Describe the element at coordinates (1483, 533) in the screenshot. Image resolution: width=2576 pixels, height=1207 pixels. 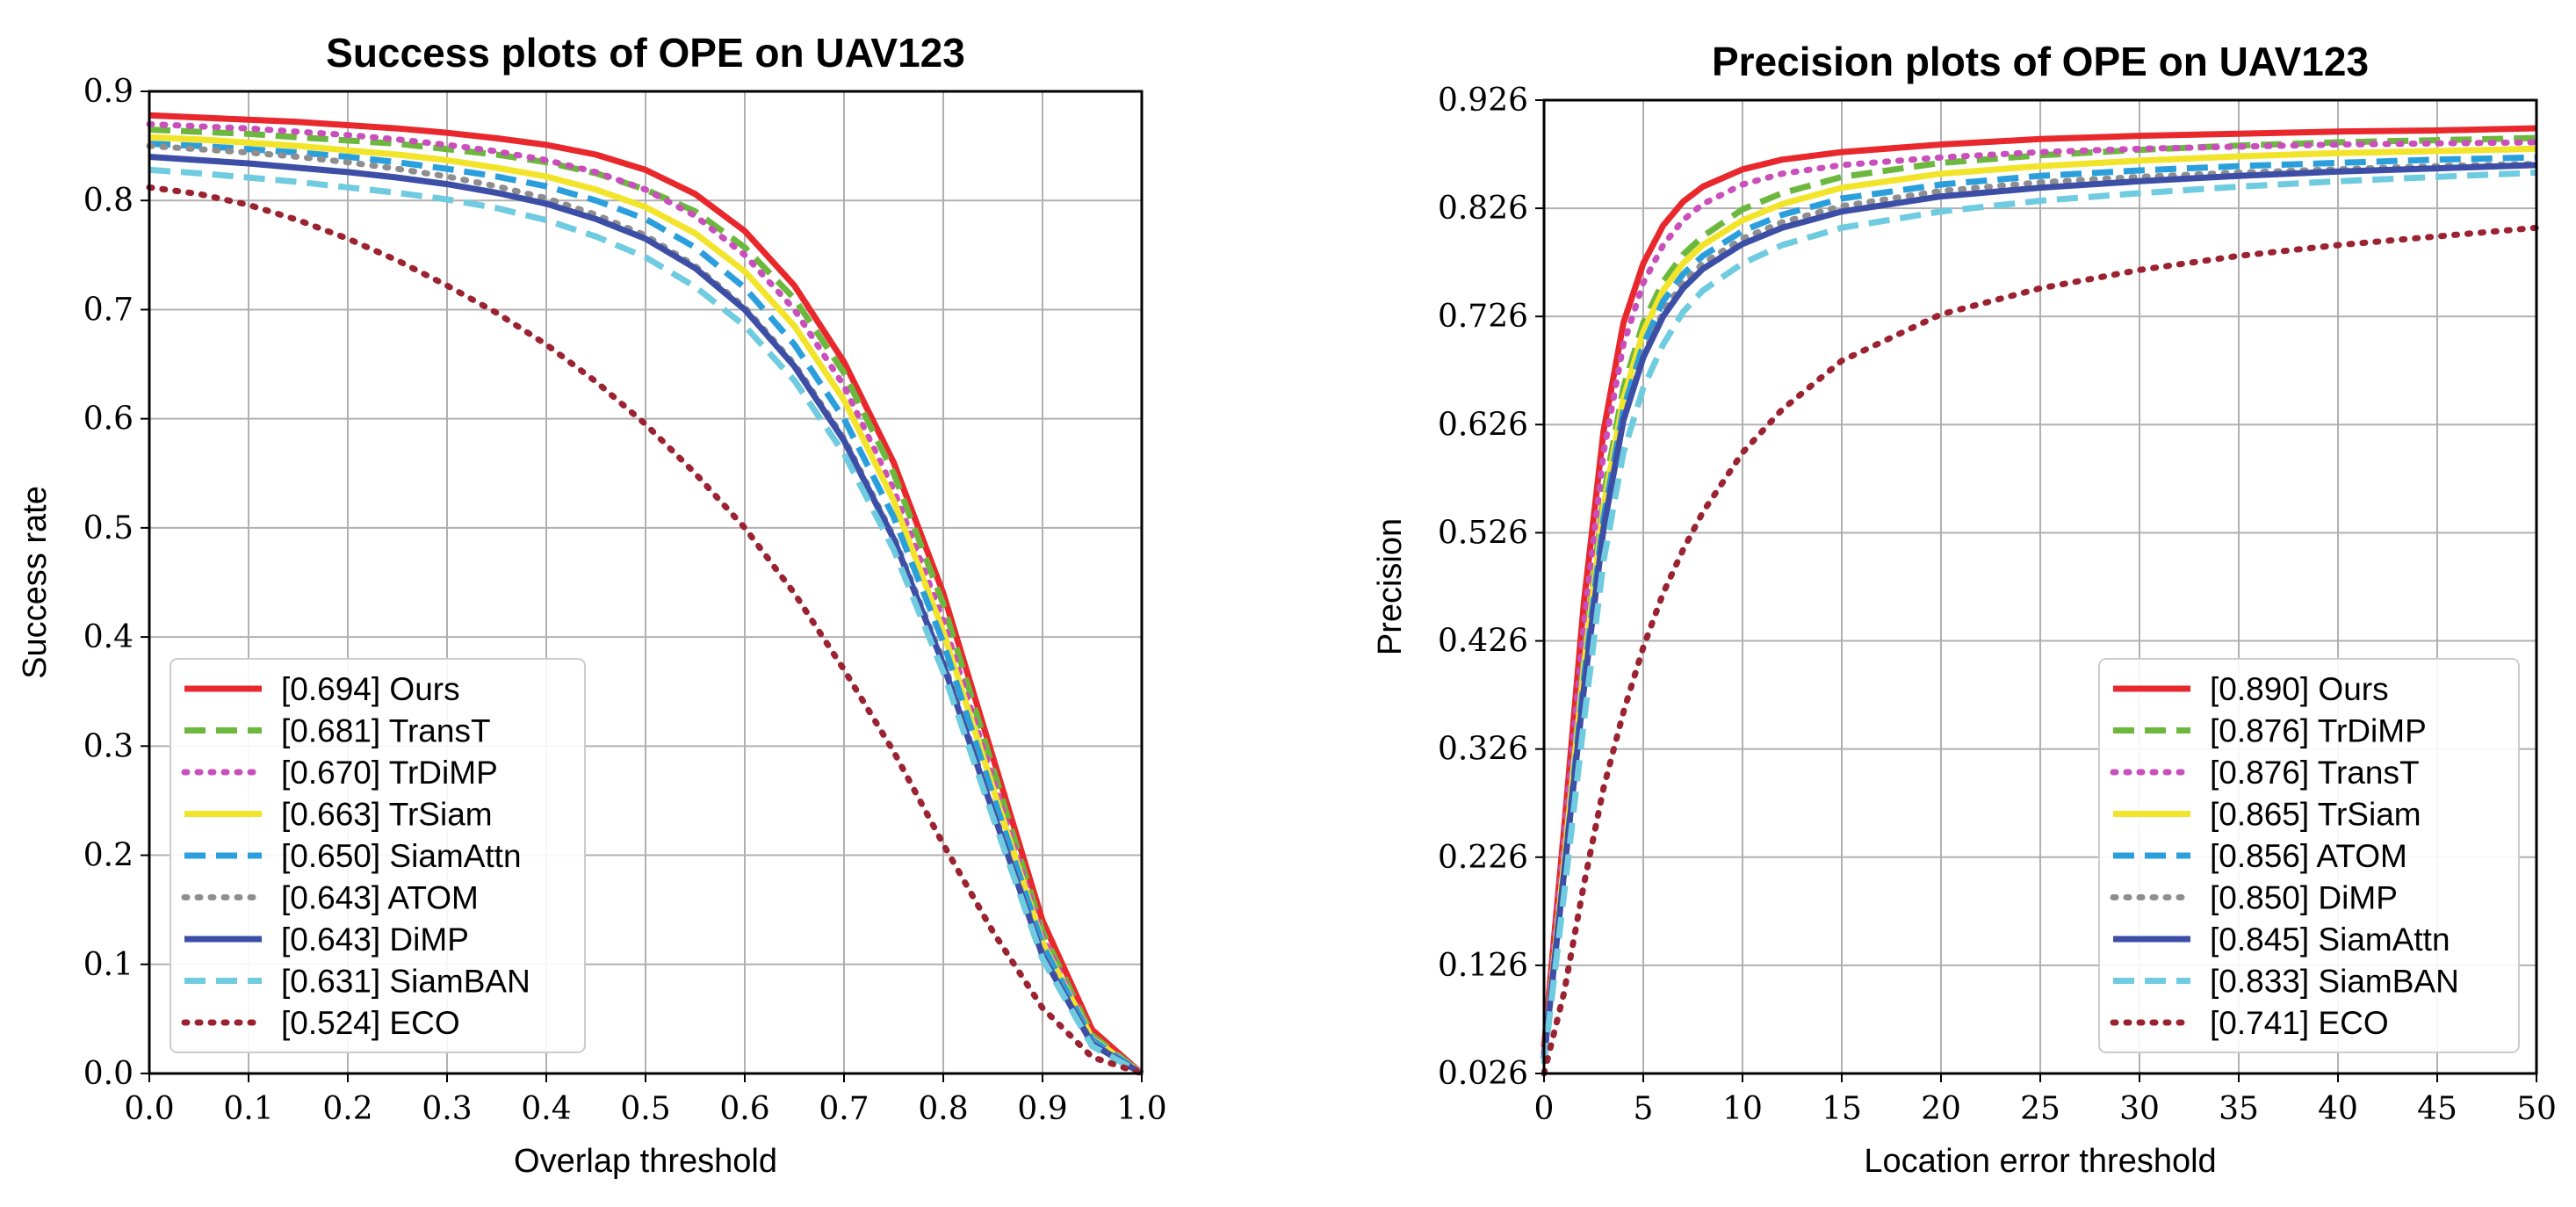
I see `y-tick-label: 0.526` at that location.